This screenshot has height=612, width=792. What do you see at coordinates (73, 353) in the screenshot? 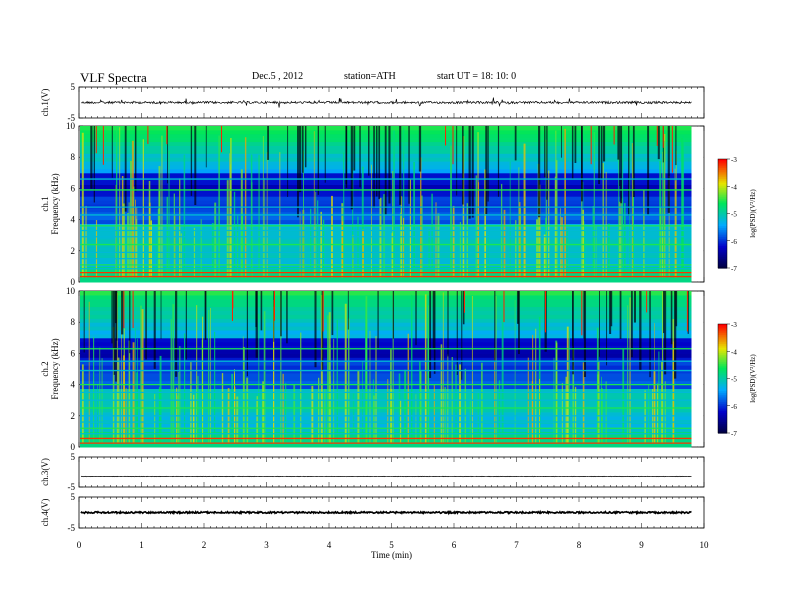
I see `y-tick-label: 6` at bounding box center [73, 353].